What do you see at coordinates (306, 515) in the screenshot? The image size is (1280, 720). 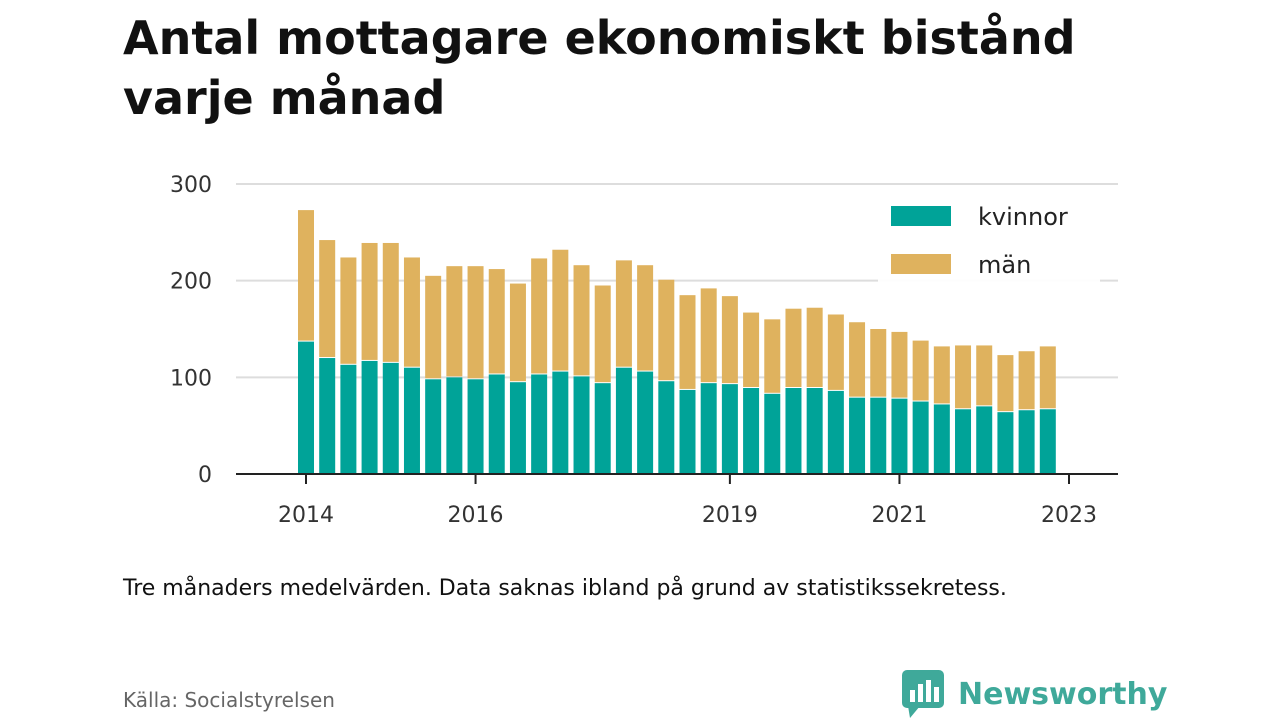 I see `x-tick-label: 2014` at bounding box center [306, 515].